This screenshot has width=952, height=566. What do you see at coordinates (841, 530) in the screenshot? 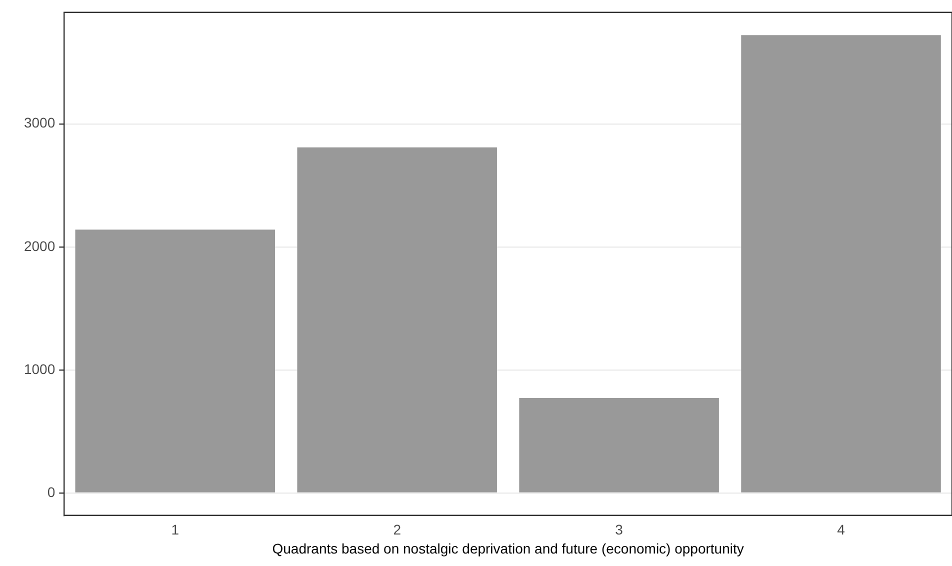
I see `x-tick-label: 4` at bounding box center [841, 530].